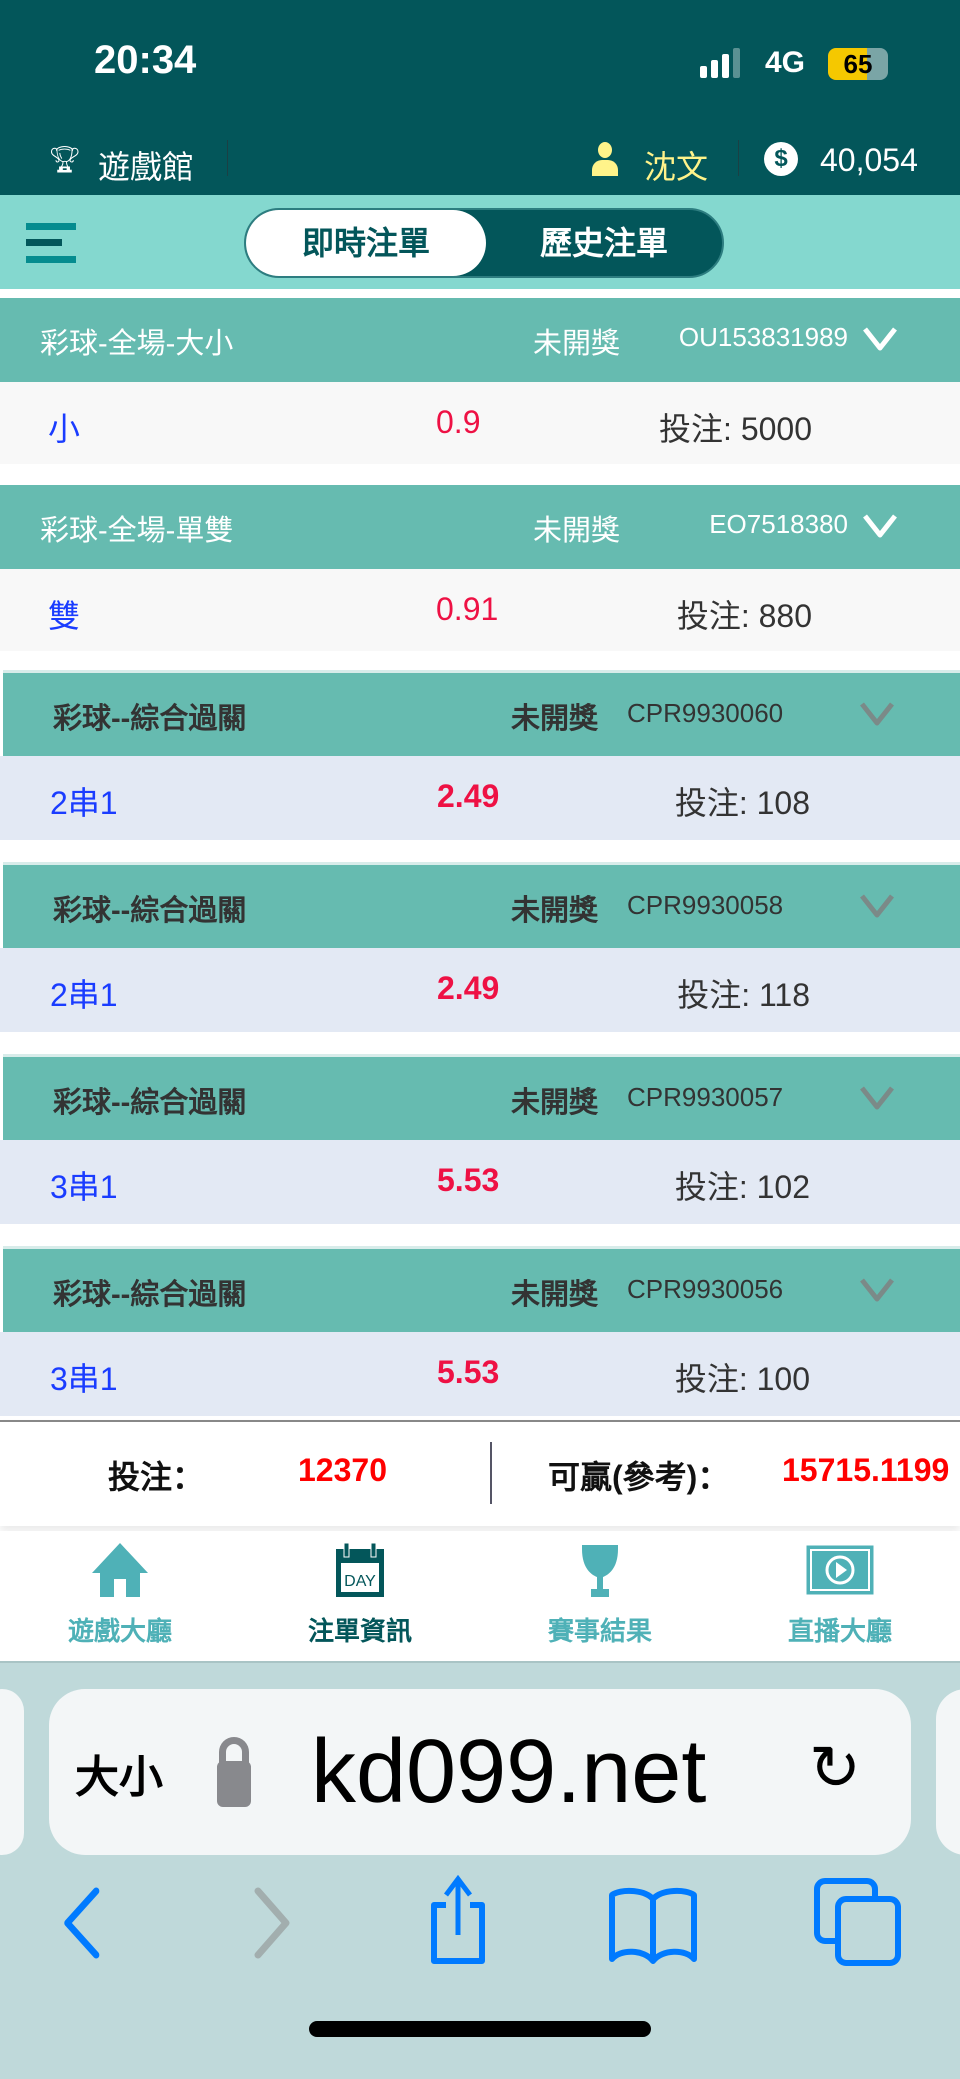 The image size is (960, 2079). What do you see at coordinates (119, 1631) in the screenshot?
I see `nav-label: 遊戲大廳` at bounding box center [119, 1631].